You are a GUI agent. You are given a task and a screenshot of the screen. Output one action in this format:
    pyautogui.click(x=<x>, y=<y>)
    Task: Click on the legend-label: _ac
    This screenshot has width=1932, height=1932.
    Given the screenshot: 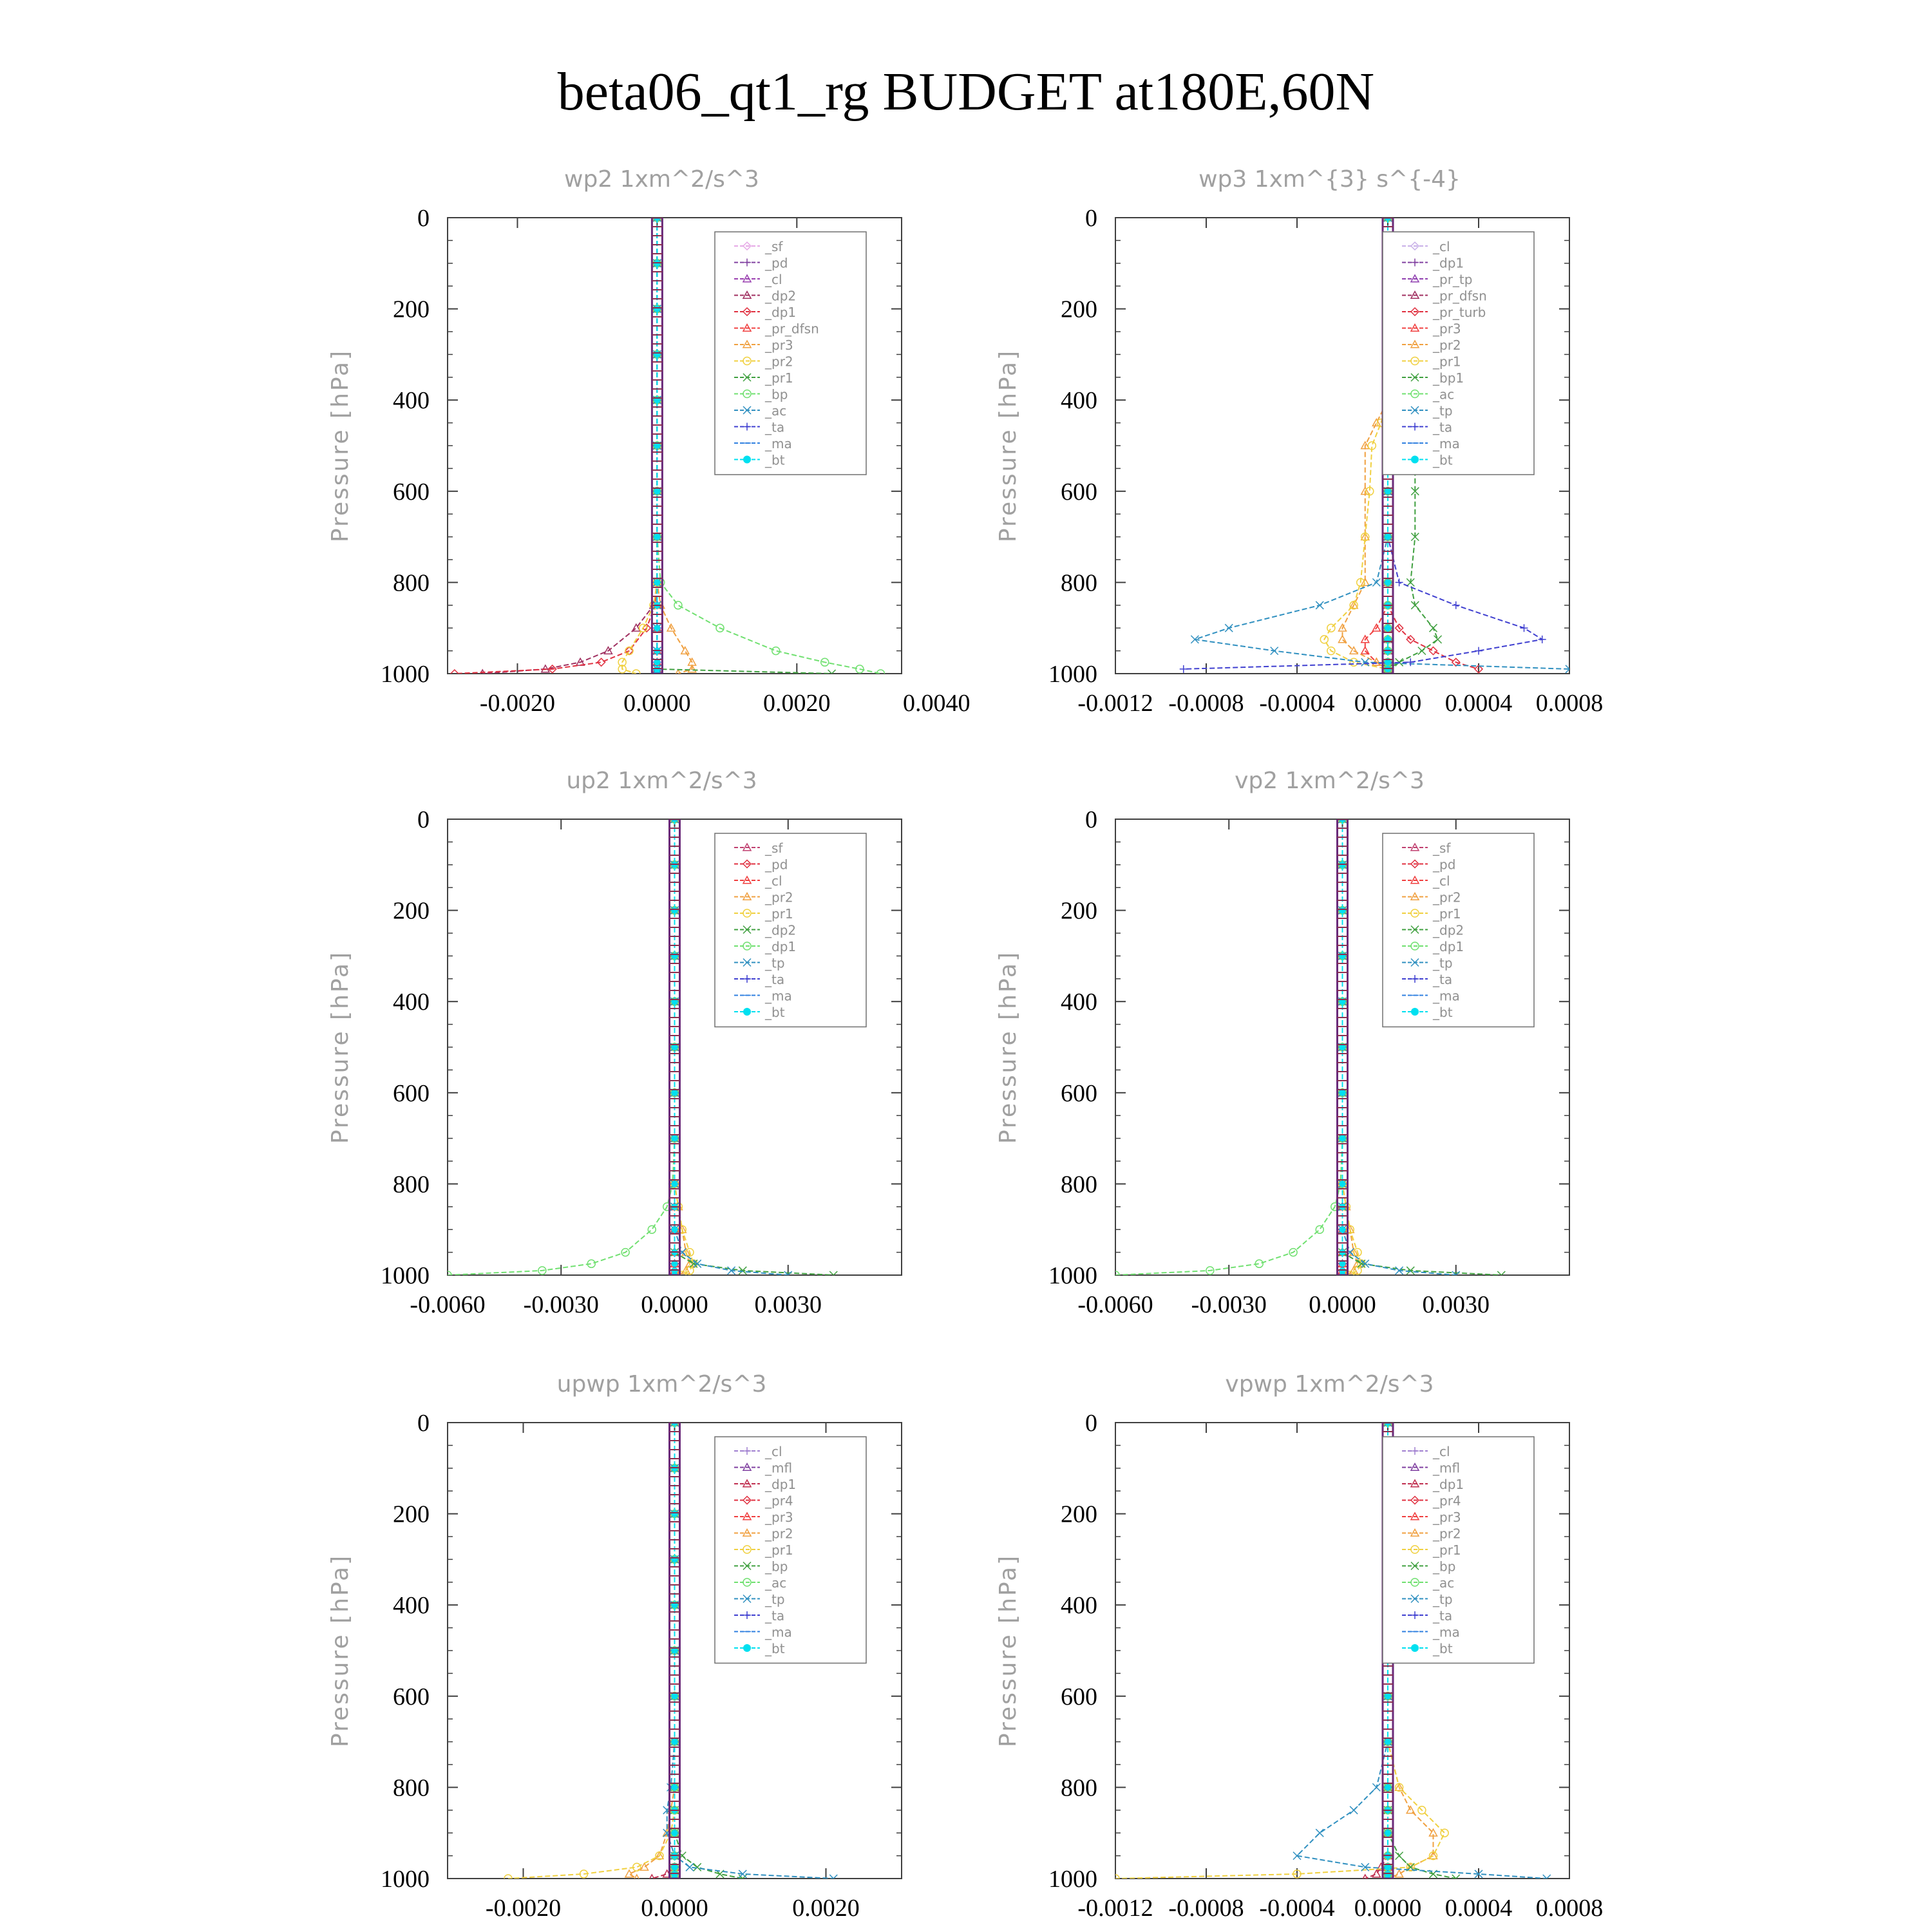 What is the action you would take?
    pyautogui.click(x=1443, y=1583)
    